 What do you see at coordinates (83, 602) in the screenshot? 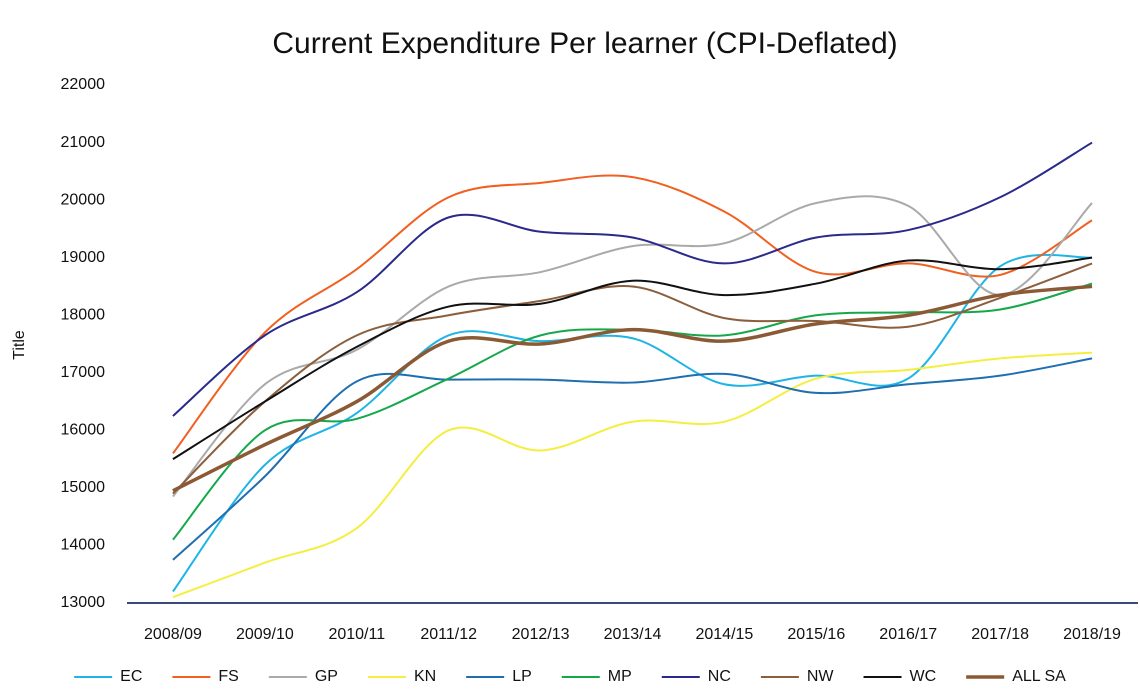
I see `y-tick-label: 13000` at bounding box center [83, 602].